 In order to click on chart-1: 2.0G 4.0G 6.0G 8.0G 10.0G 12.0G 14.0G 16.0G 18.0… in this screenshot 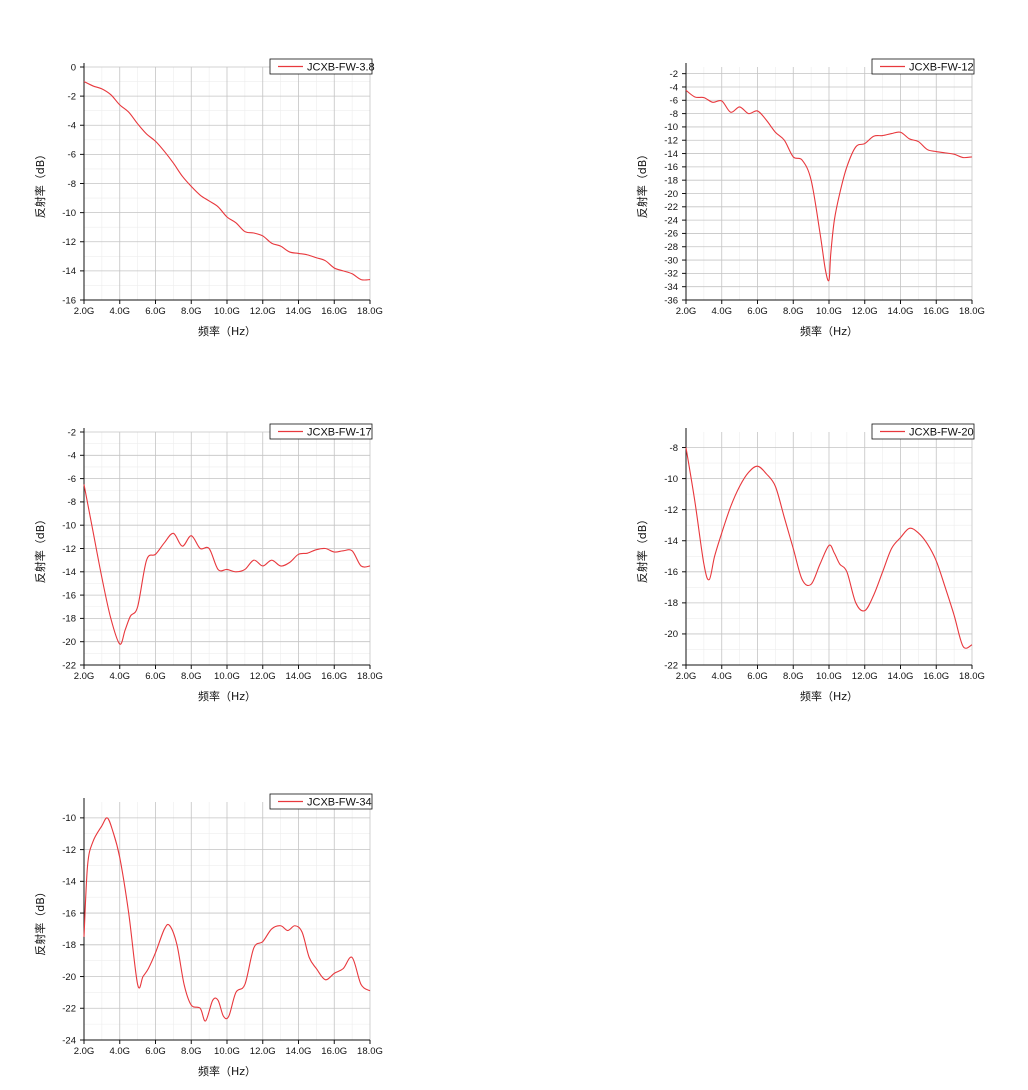, I will do `click(208, 198)`.